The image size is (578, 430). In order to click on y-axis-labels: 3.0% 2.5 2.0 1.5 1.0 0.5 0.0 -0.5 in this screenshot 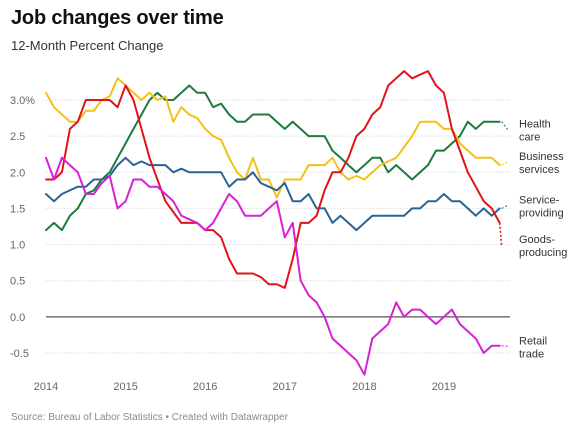, I will do `click(22, 227)`.